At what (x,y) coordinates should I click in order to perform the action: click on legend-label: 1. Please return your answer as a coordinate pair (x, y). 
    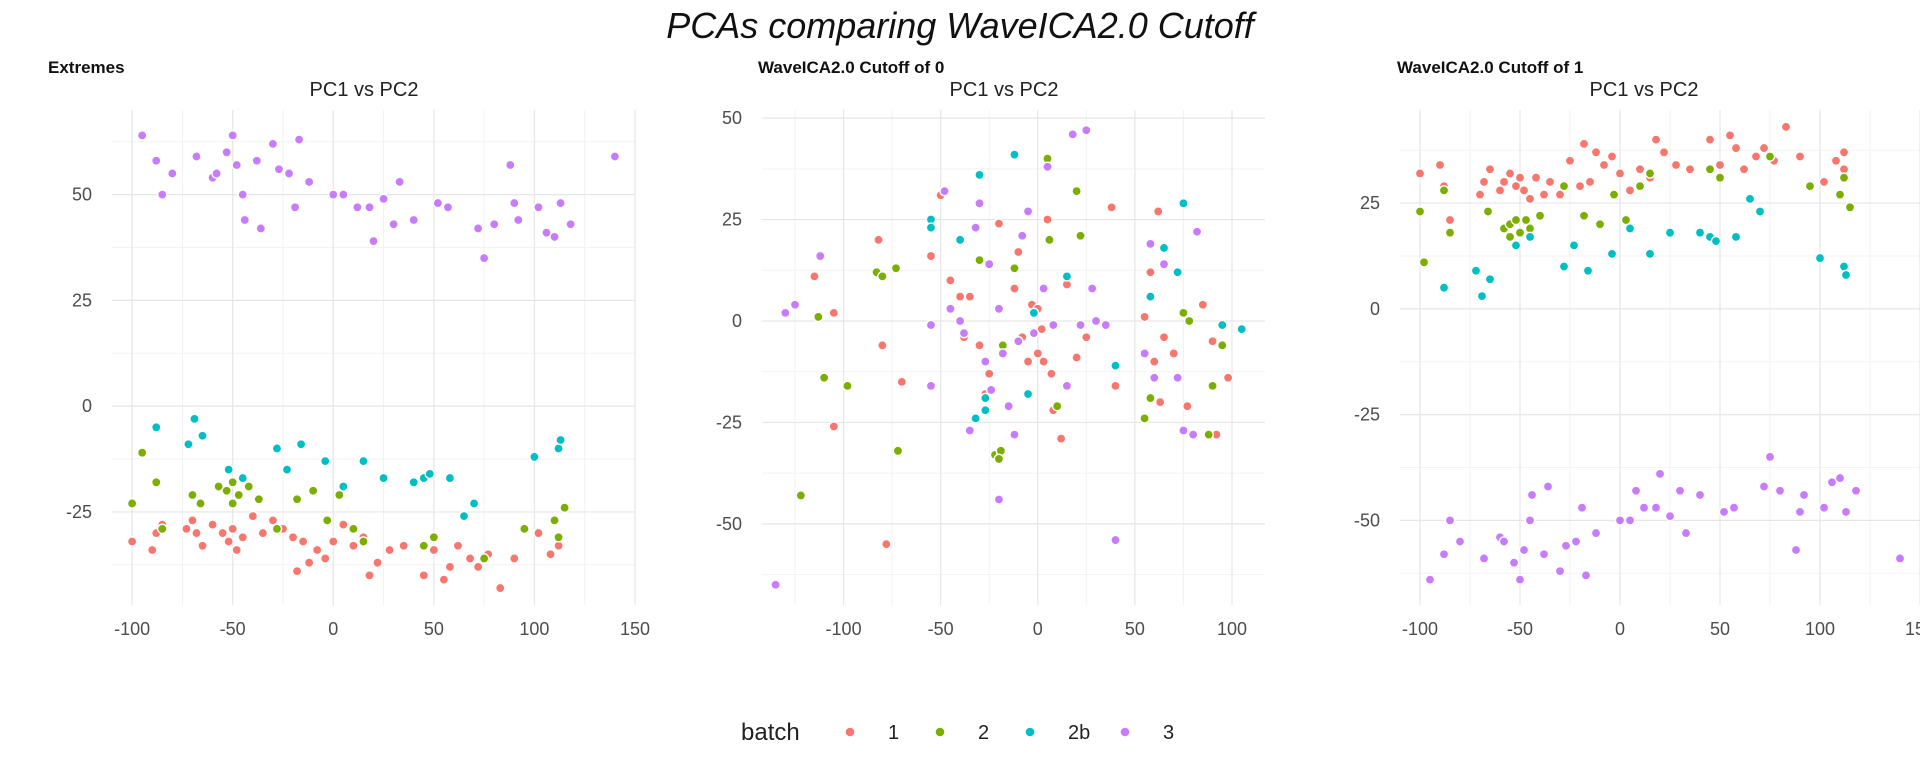
    Looking at the image, I should click on (893, 733).